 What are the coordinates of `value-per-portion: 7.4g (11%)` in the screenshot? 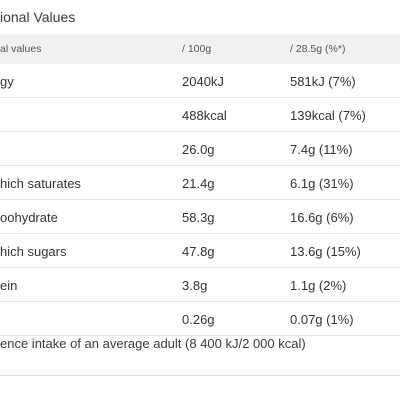 It's located at (321, 149).